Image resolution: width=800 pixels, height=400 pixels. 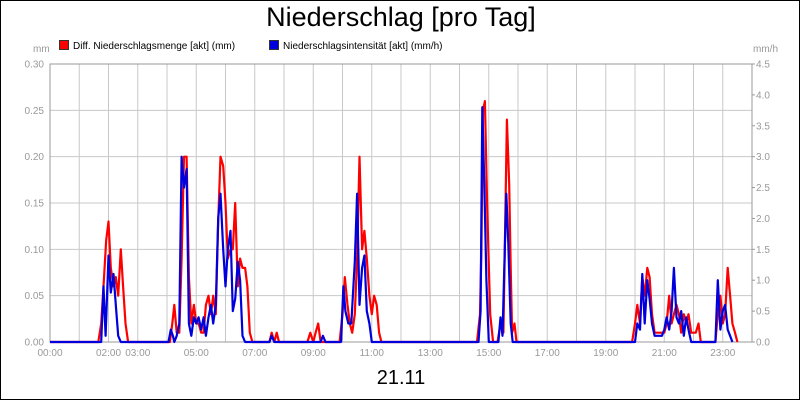 I want to click on chart-title: Niederschlag [pro Tag], so click(x=401, y=17).